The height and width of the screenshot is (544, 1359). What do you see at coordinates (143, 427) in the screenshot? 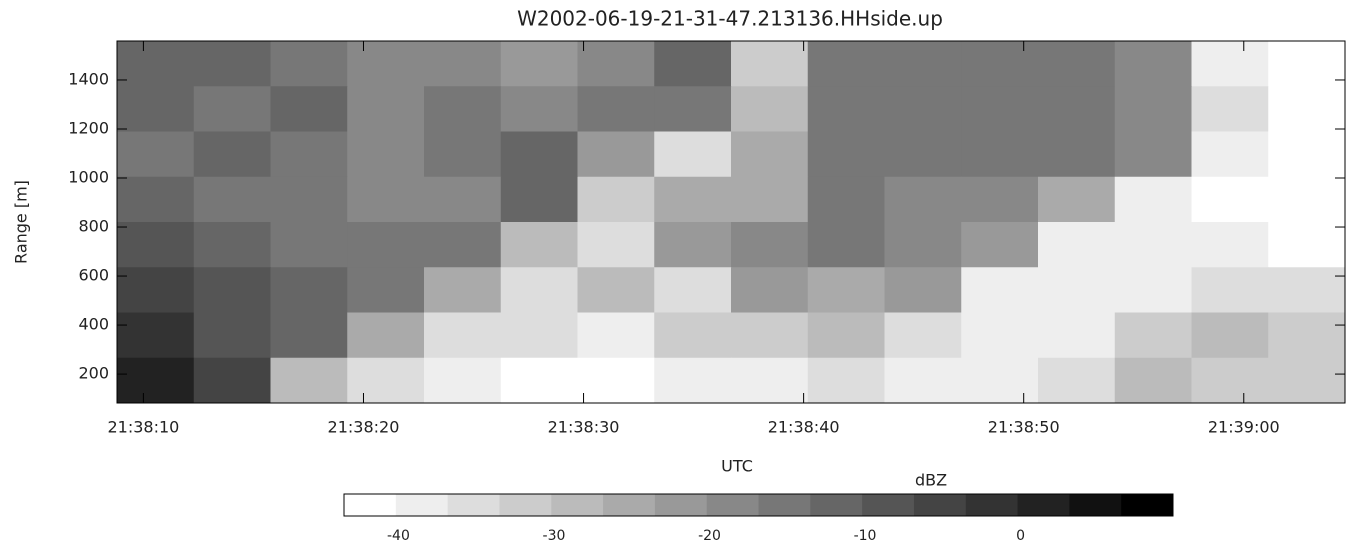
I see `x-tick-label: 21:38:10` at bounding box center [143, 427].